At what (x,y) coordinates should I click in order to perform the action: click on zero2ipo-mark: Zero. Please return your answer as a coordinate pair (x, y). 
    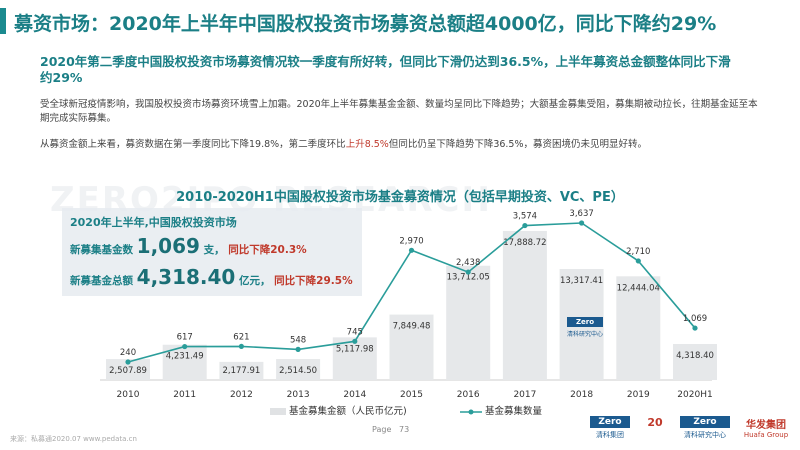
    Looking at the image, I should click on (610, 422).